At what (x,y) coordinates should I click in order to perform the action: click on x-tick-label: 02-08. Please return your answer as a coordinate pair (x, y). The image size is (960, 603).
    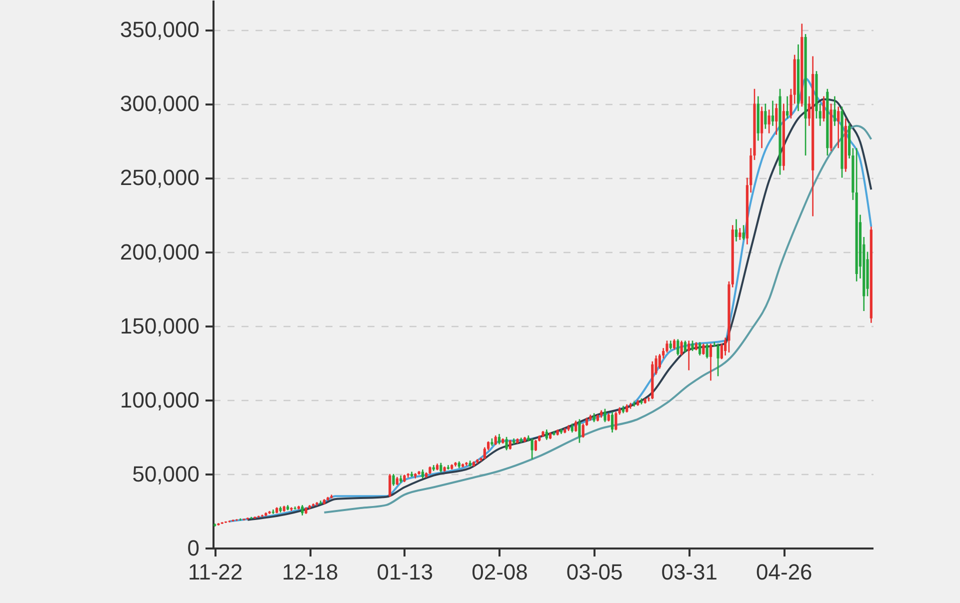
    Looking at the image, I should click on (500, 572).